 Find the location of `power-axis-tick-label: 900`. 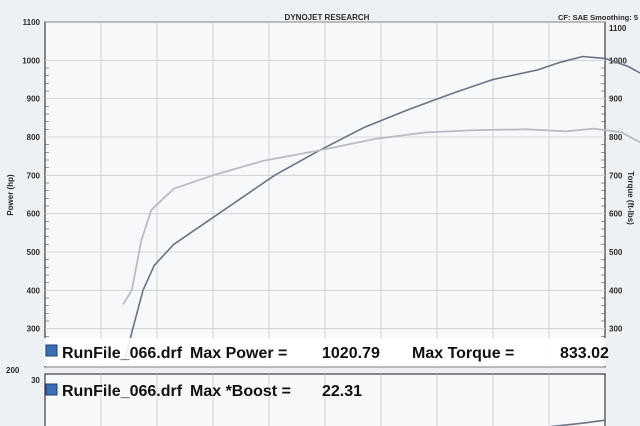

power-axis-tick-label: 900 is located at coordinates (34, 99).